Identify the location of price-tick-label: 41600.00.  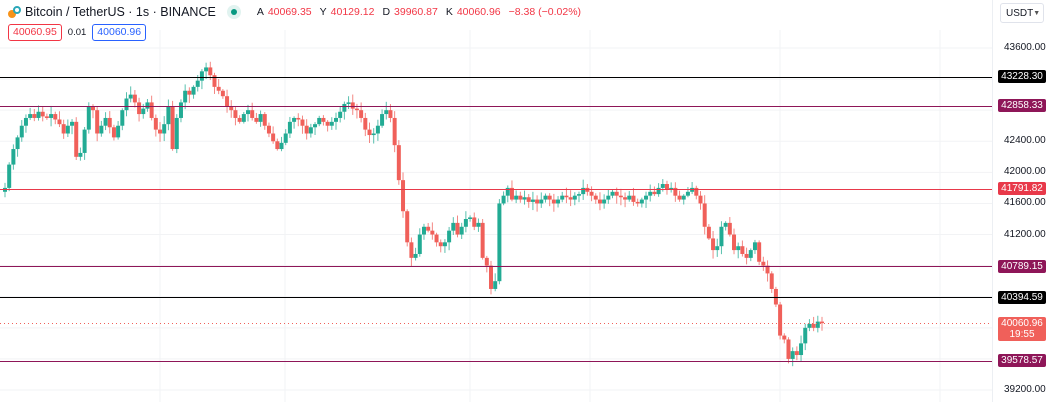
(1025, 203).